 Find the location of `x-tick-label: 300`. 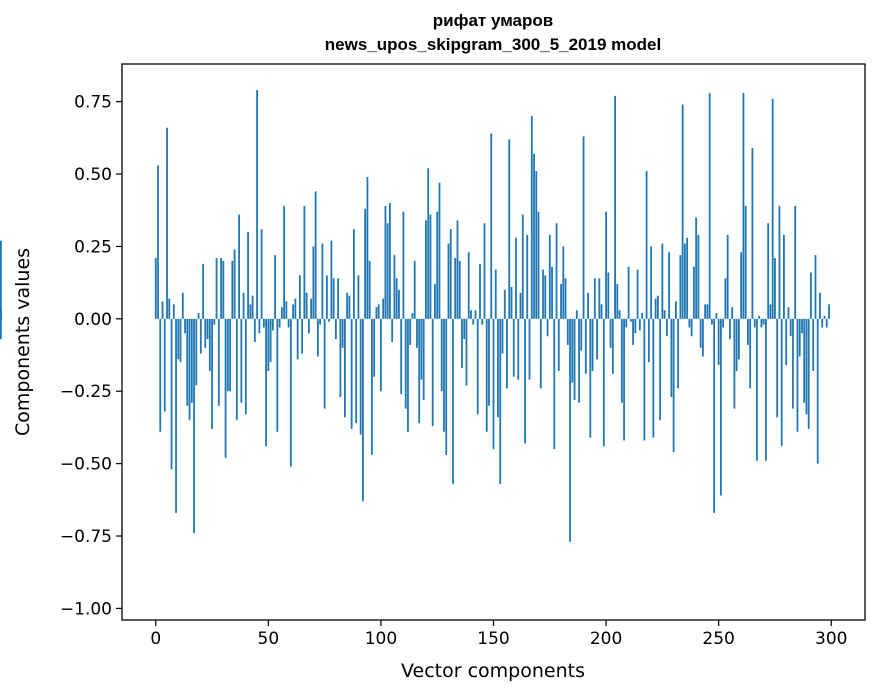

x-tick-label: 300 is located at coordinates (831, 639).